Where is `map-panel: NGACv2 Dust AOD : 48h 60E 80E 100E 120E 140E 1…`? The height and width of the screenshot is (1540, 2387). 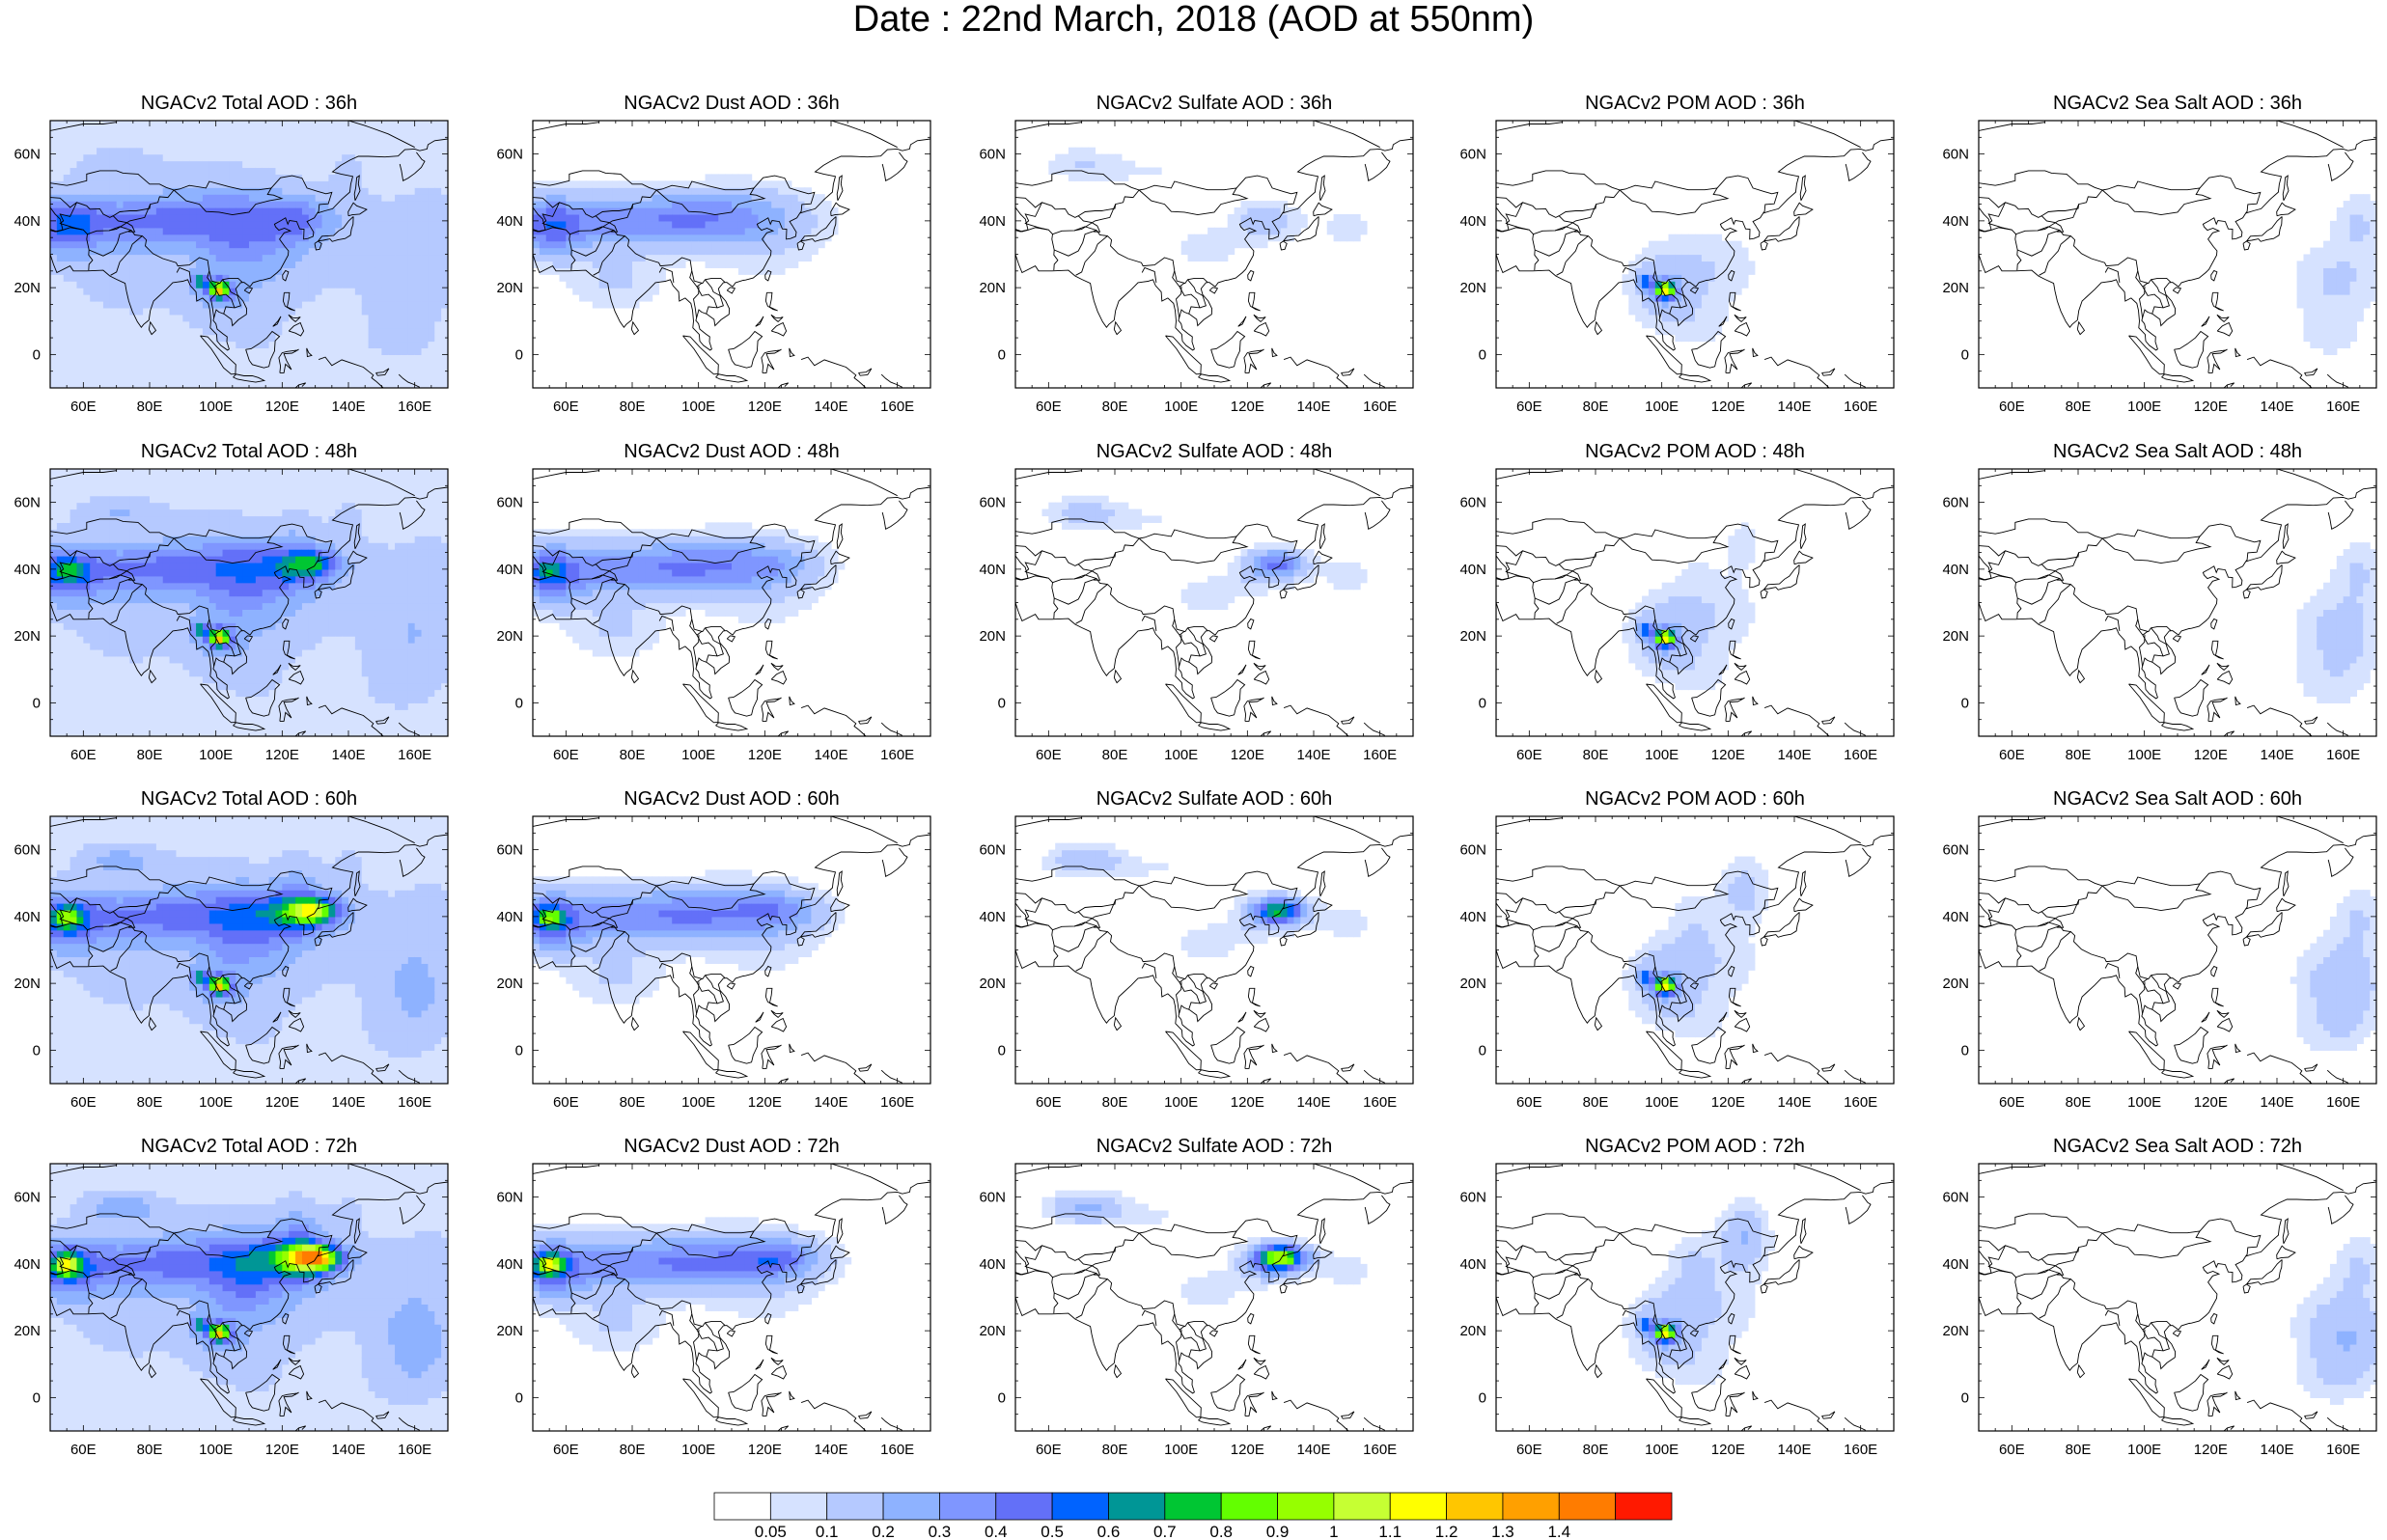 map-panel: NGACv2 Dust AOD : 48h 60E 80E 100E 120E 140E 1… is located at coordinates (713, 602).